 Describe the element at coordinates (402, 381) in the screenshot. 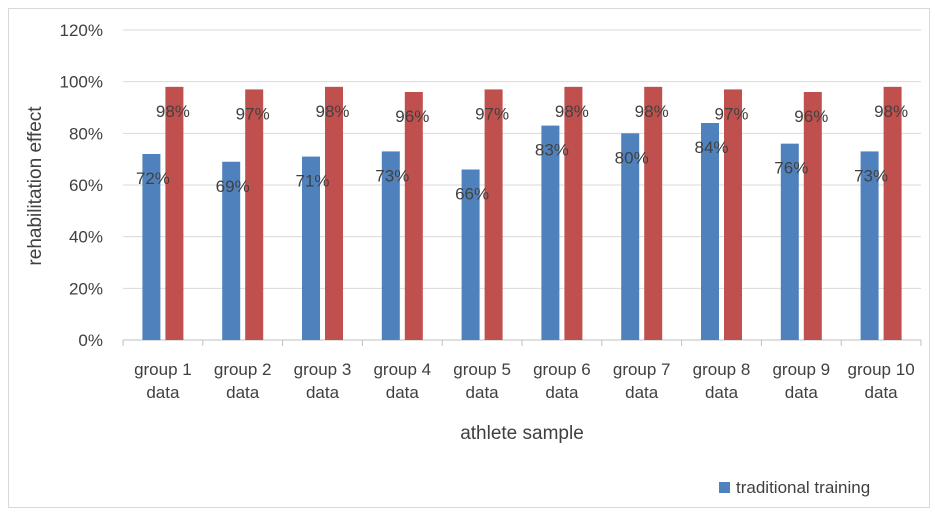

I see `x-tick-label: group 4 data` at that location.